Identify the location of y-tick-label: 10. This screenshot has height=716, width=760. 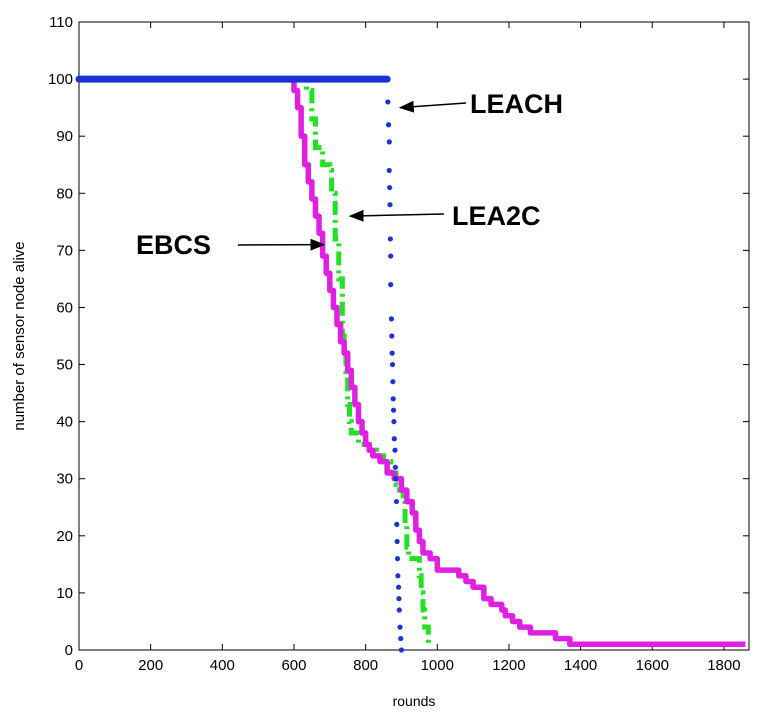
(64, 593).